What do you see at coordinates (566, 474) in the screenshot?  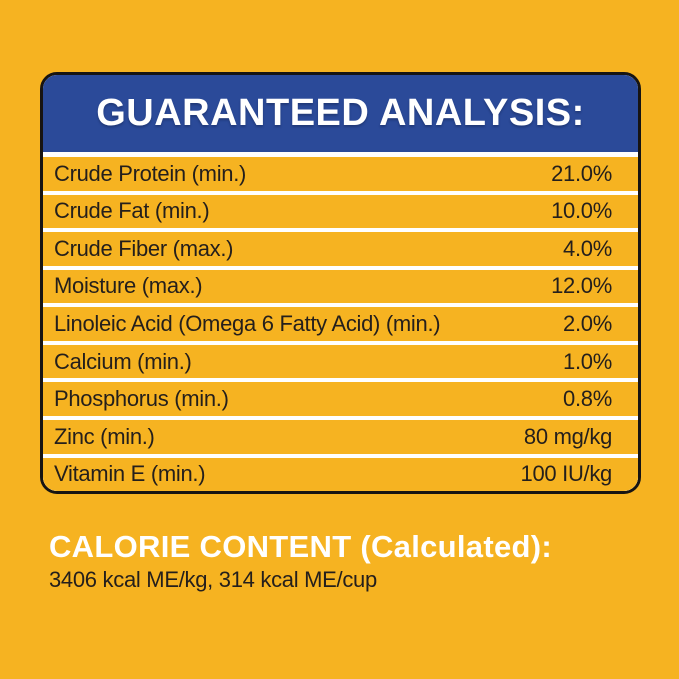 I see `nutrient-value: 100 IU/kg` at bounding box center [566, 474].